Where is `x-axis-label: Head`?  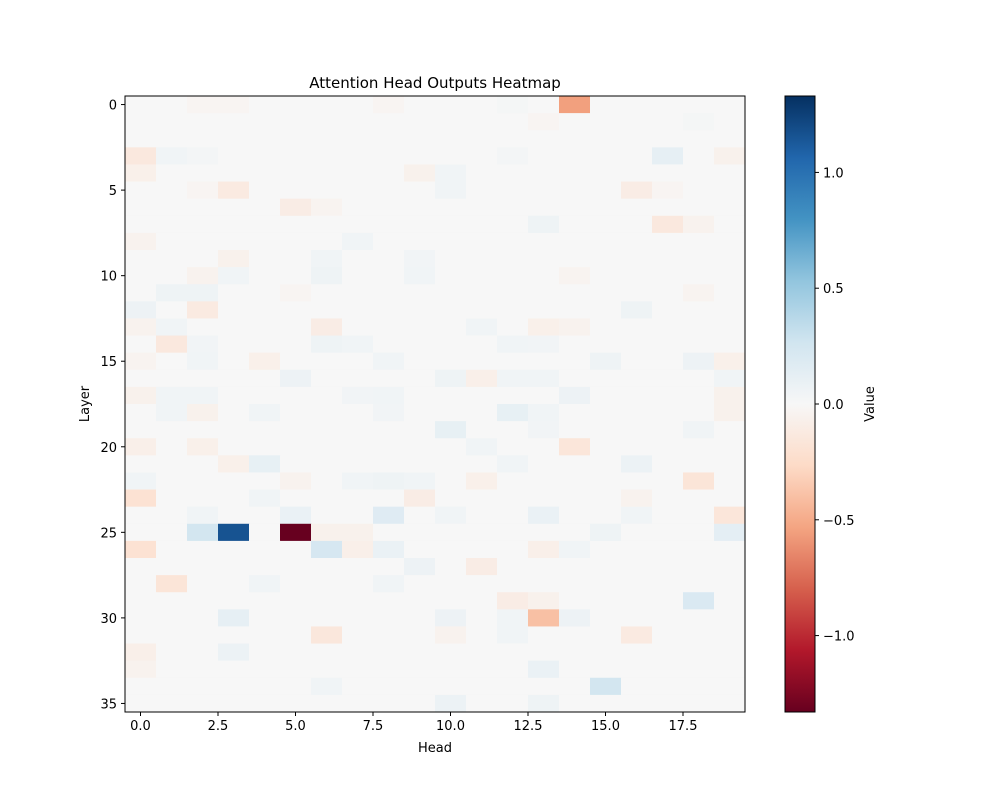 x-axis-label: Head is located at coordinates (435, 748).